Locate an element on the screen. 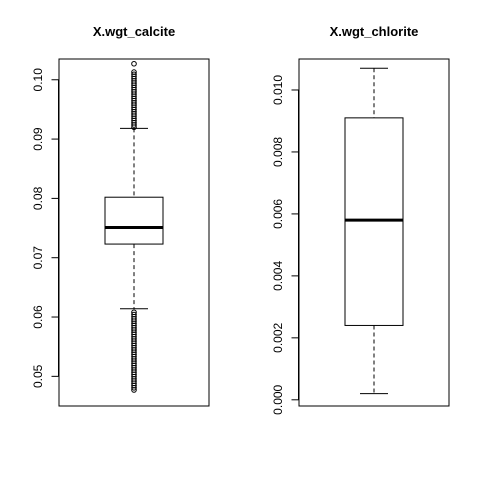 The image size is (480, 485). panel2-y-tick-label: 0.002 is located at coordinates (278, 337).